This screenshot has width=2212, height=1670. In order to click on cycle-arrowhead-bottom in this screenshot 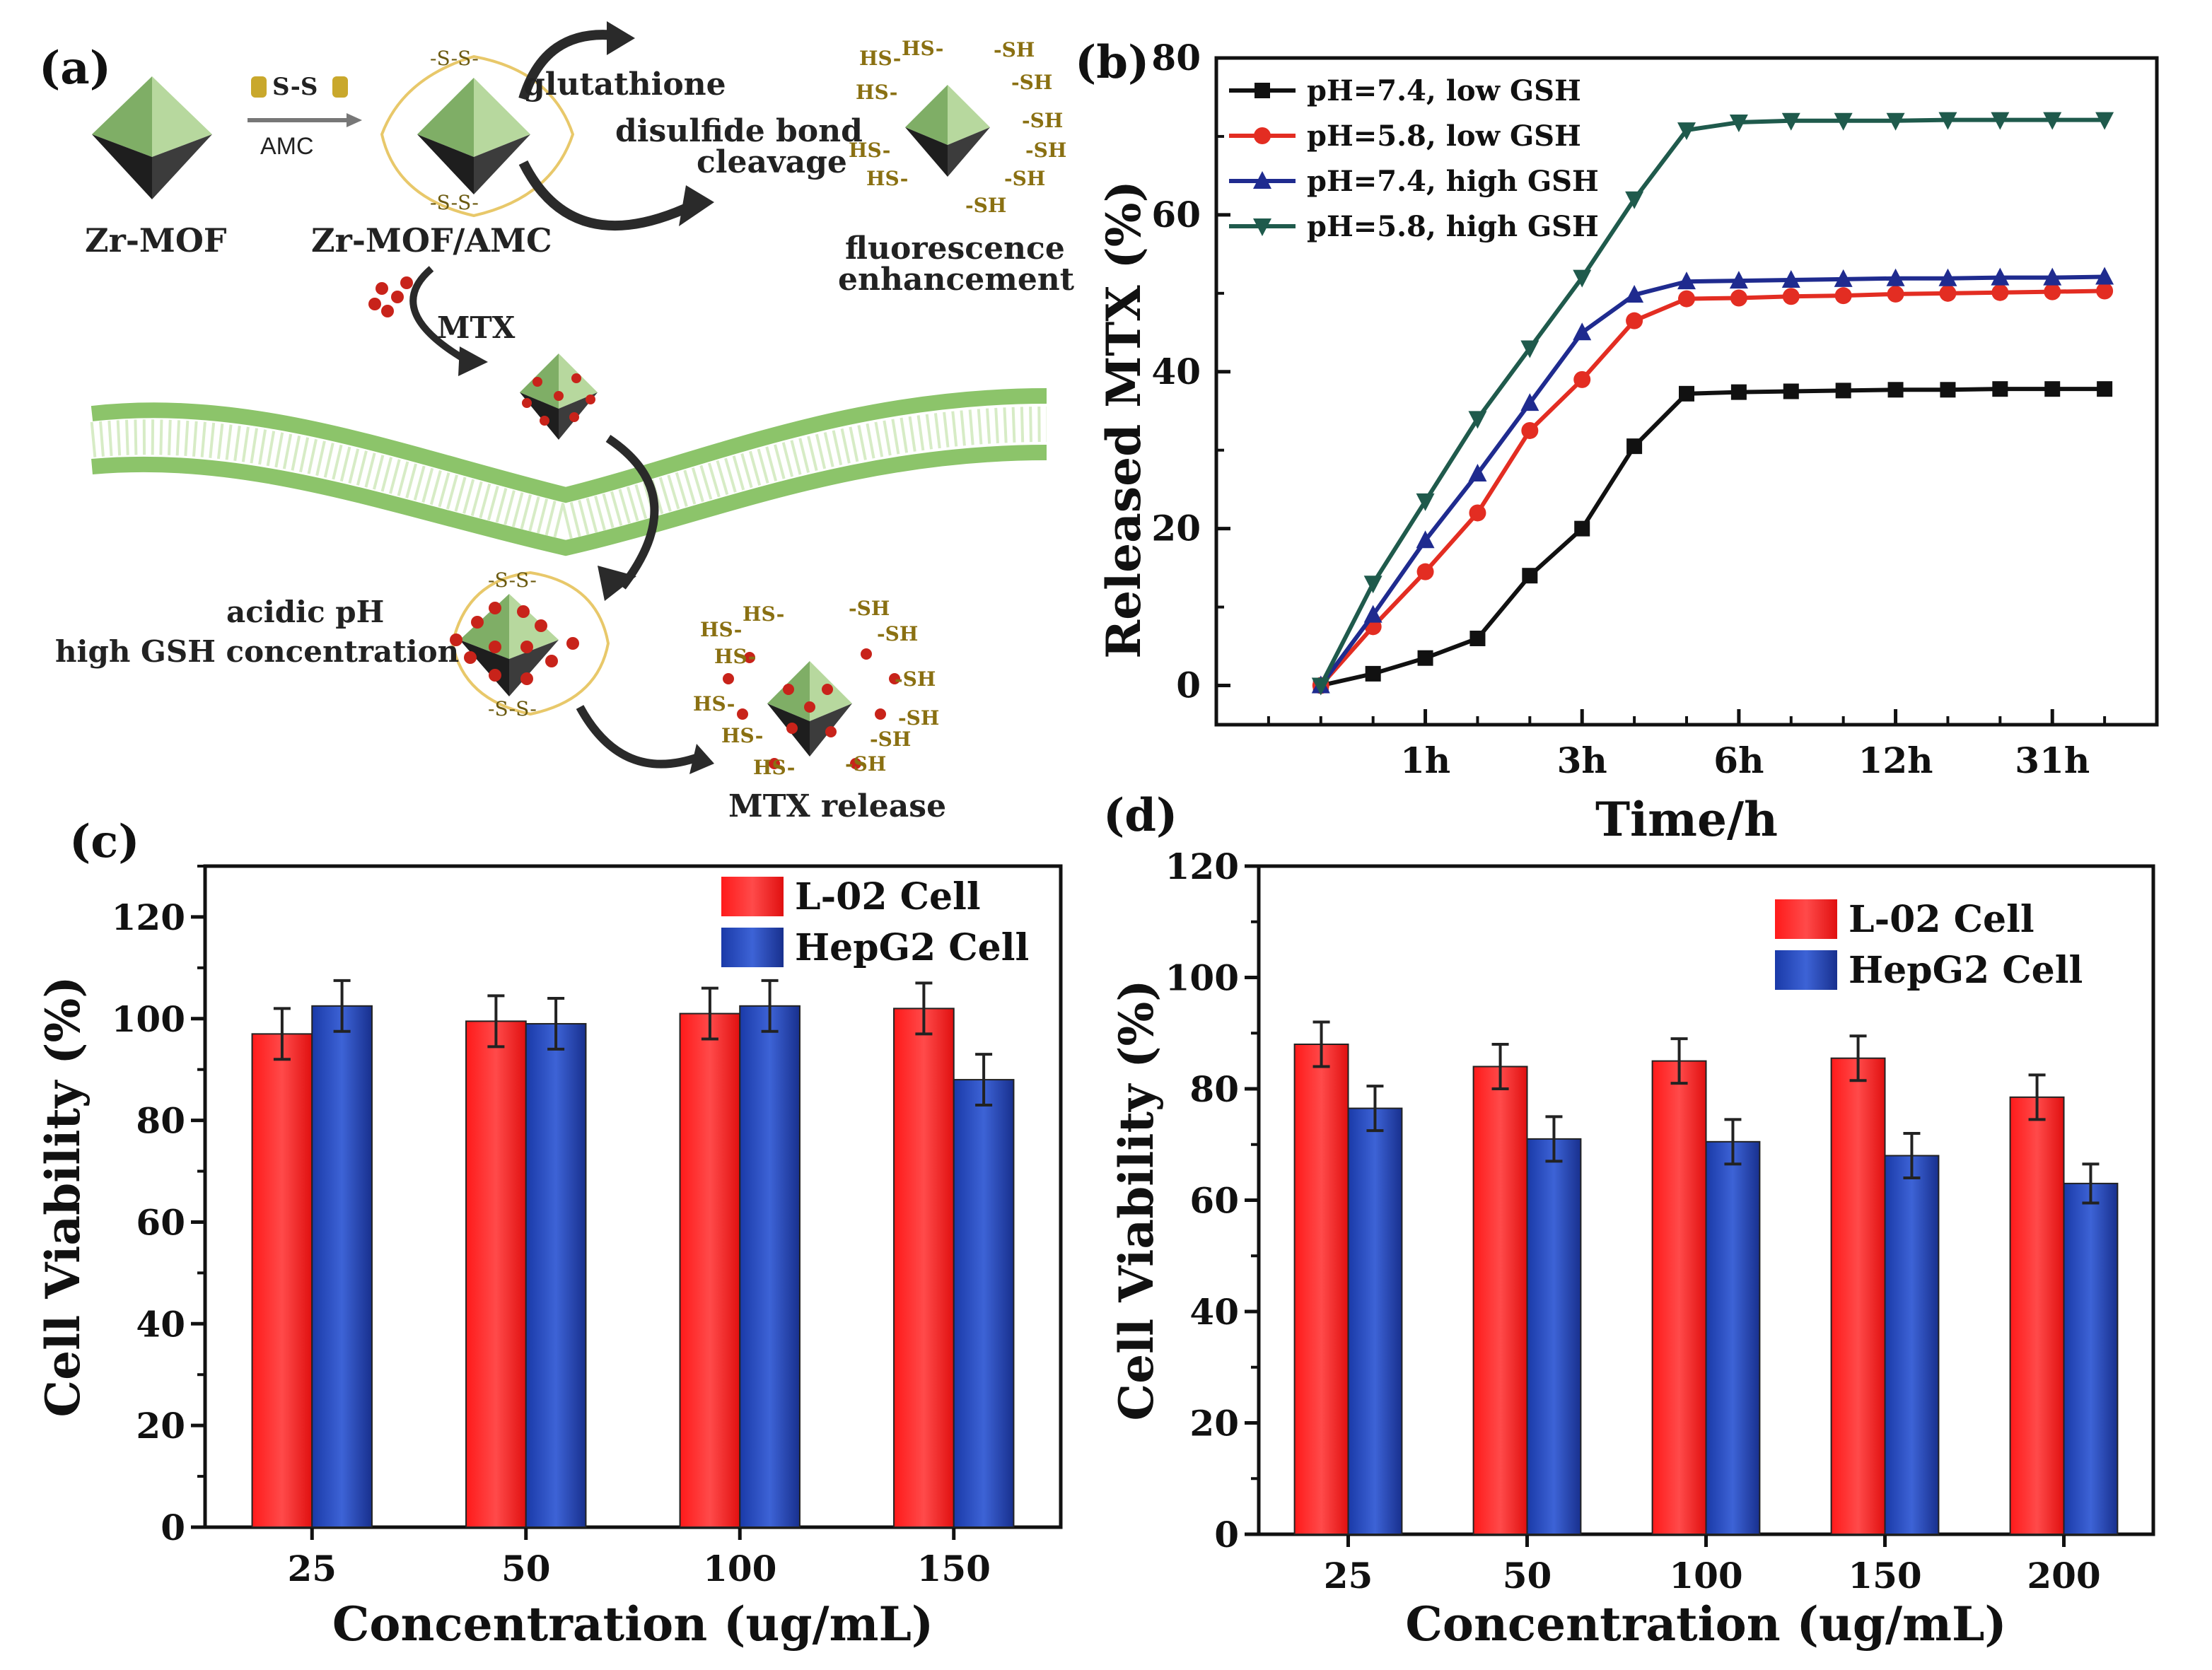, I will do `click(696, 206)`.